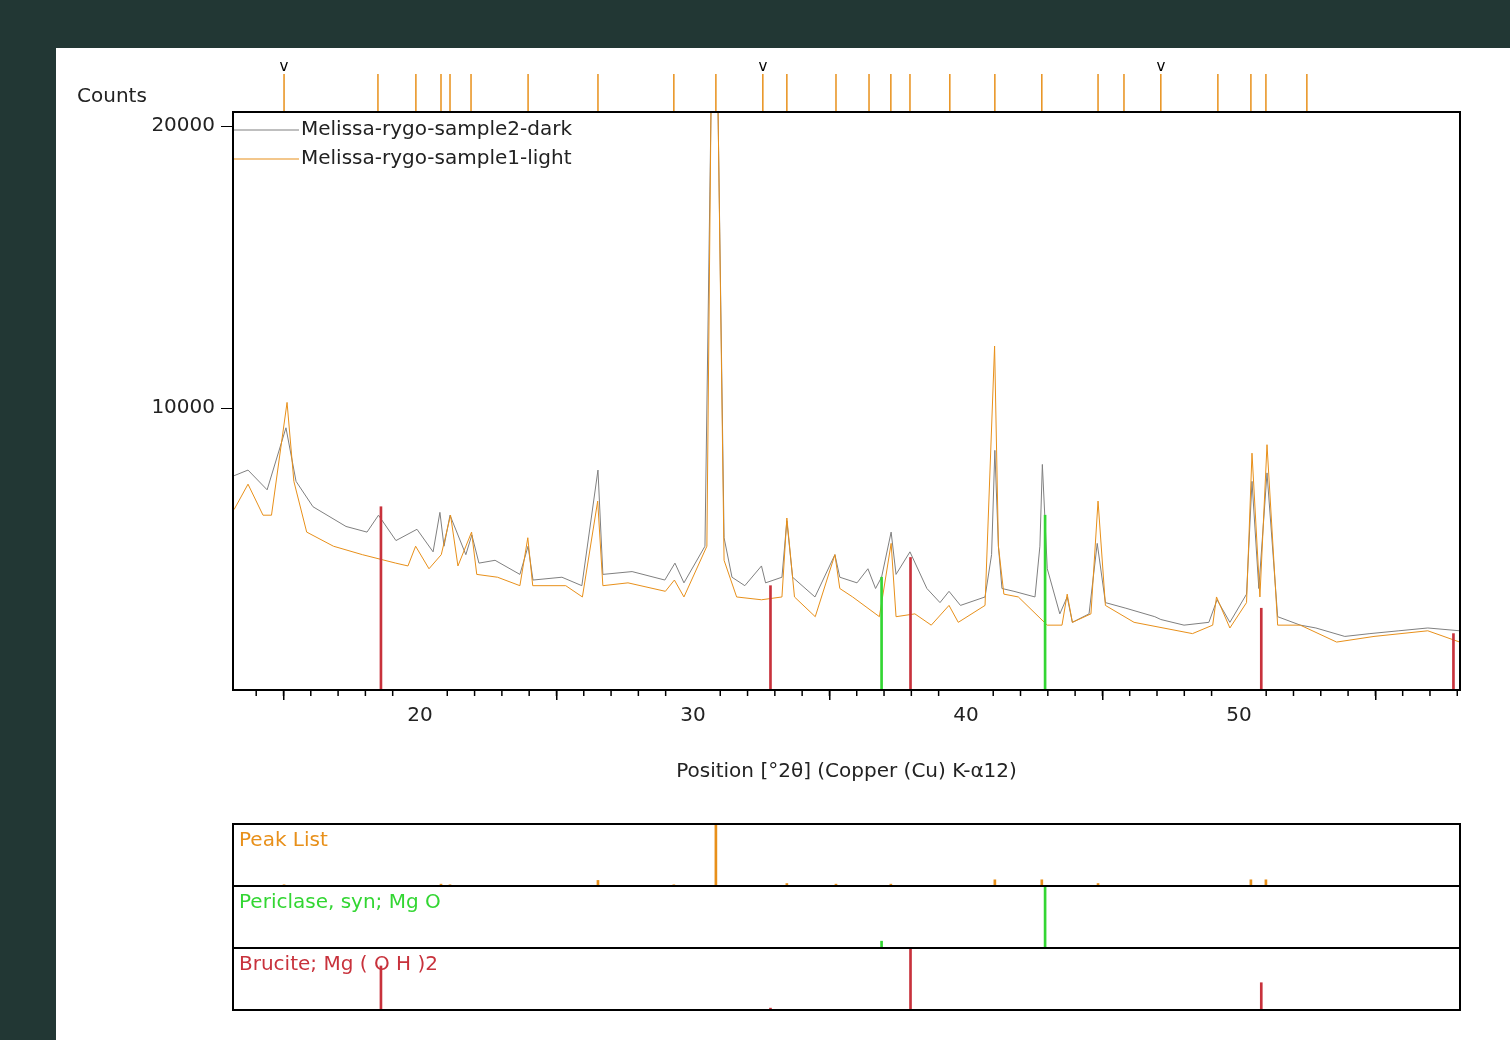  What do you see at coordinates (283, 839) in the screenshot?
I see `chart-title: Peak List` at bounding box center [283, 839].